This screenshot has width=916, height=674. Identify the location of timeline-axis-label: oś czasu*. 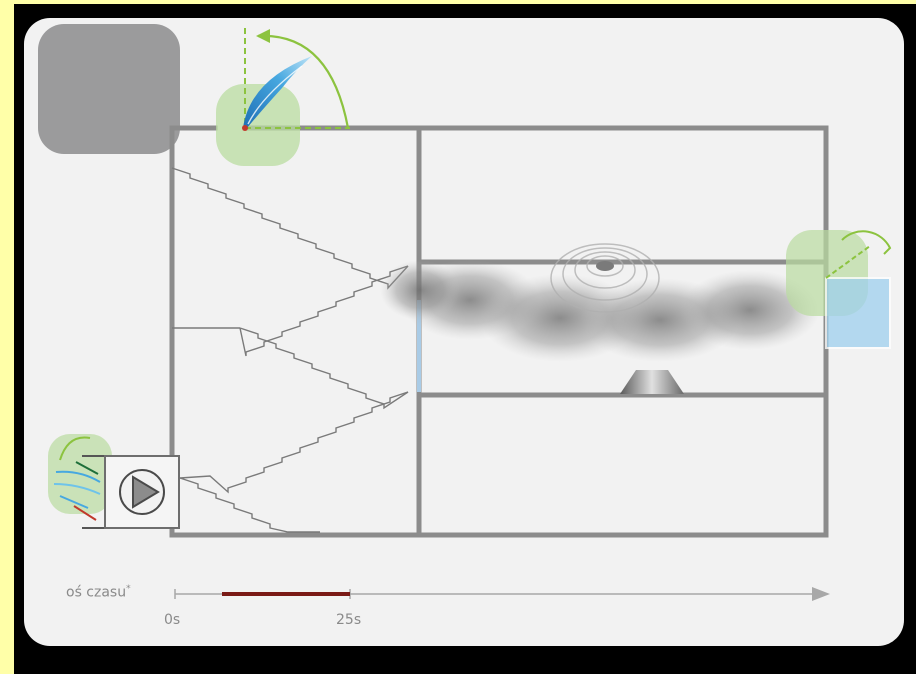
(98, 592).